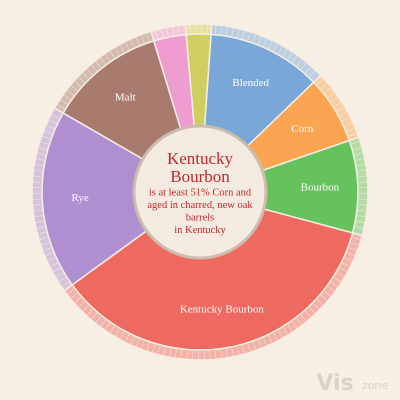  I want to click on center-circle, so click(200, 192).